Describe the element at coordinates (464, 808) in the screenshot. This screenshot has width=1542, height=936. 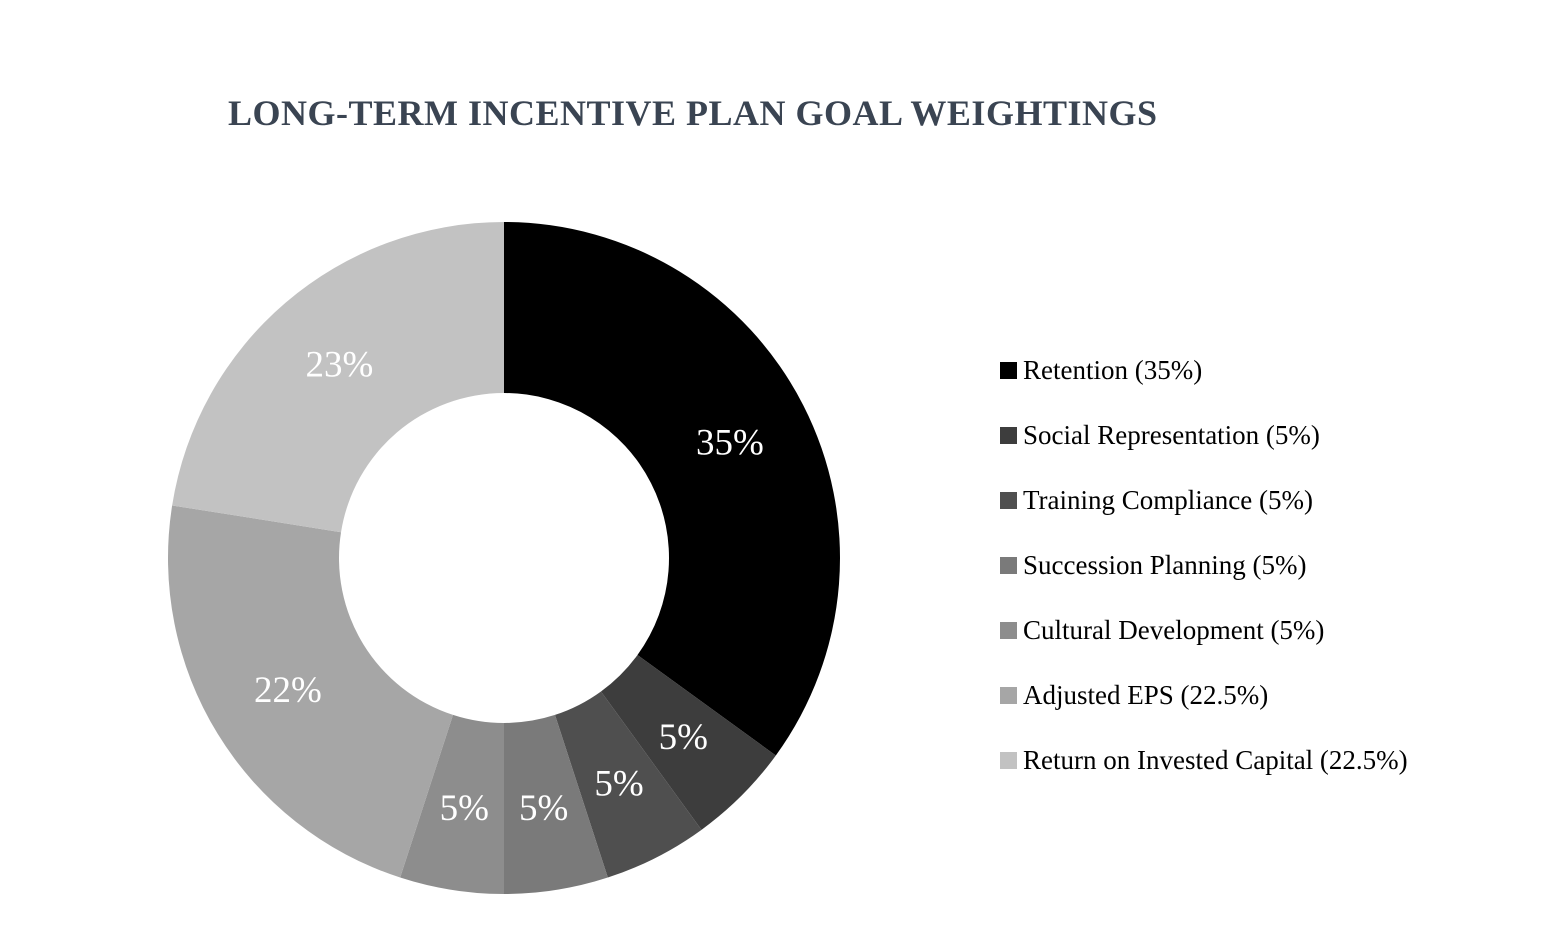
I see `pie-data-label-cultural-development: 5%` at that location.